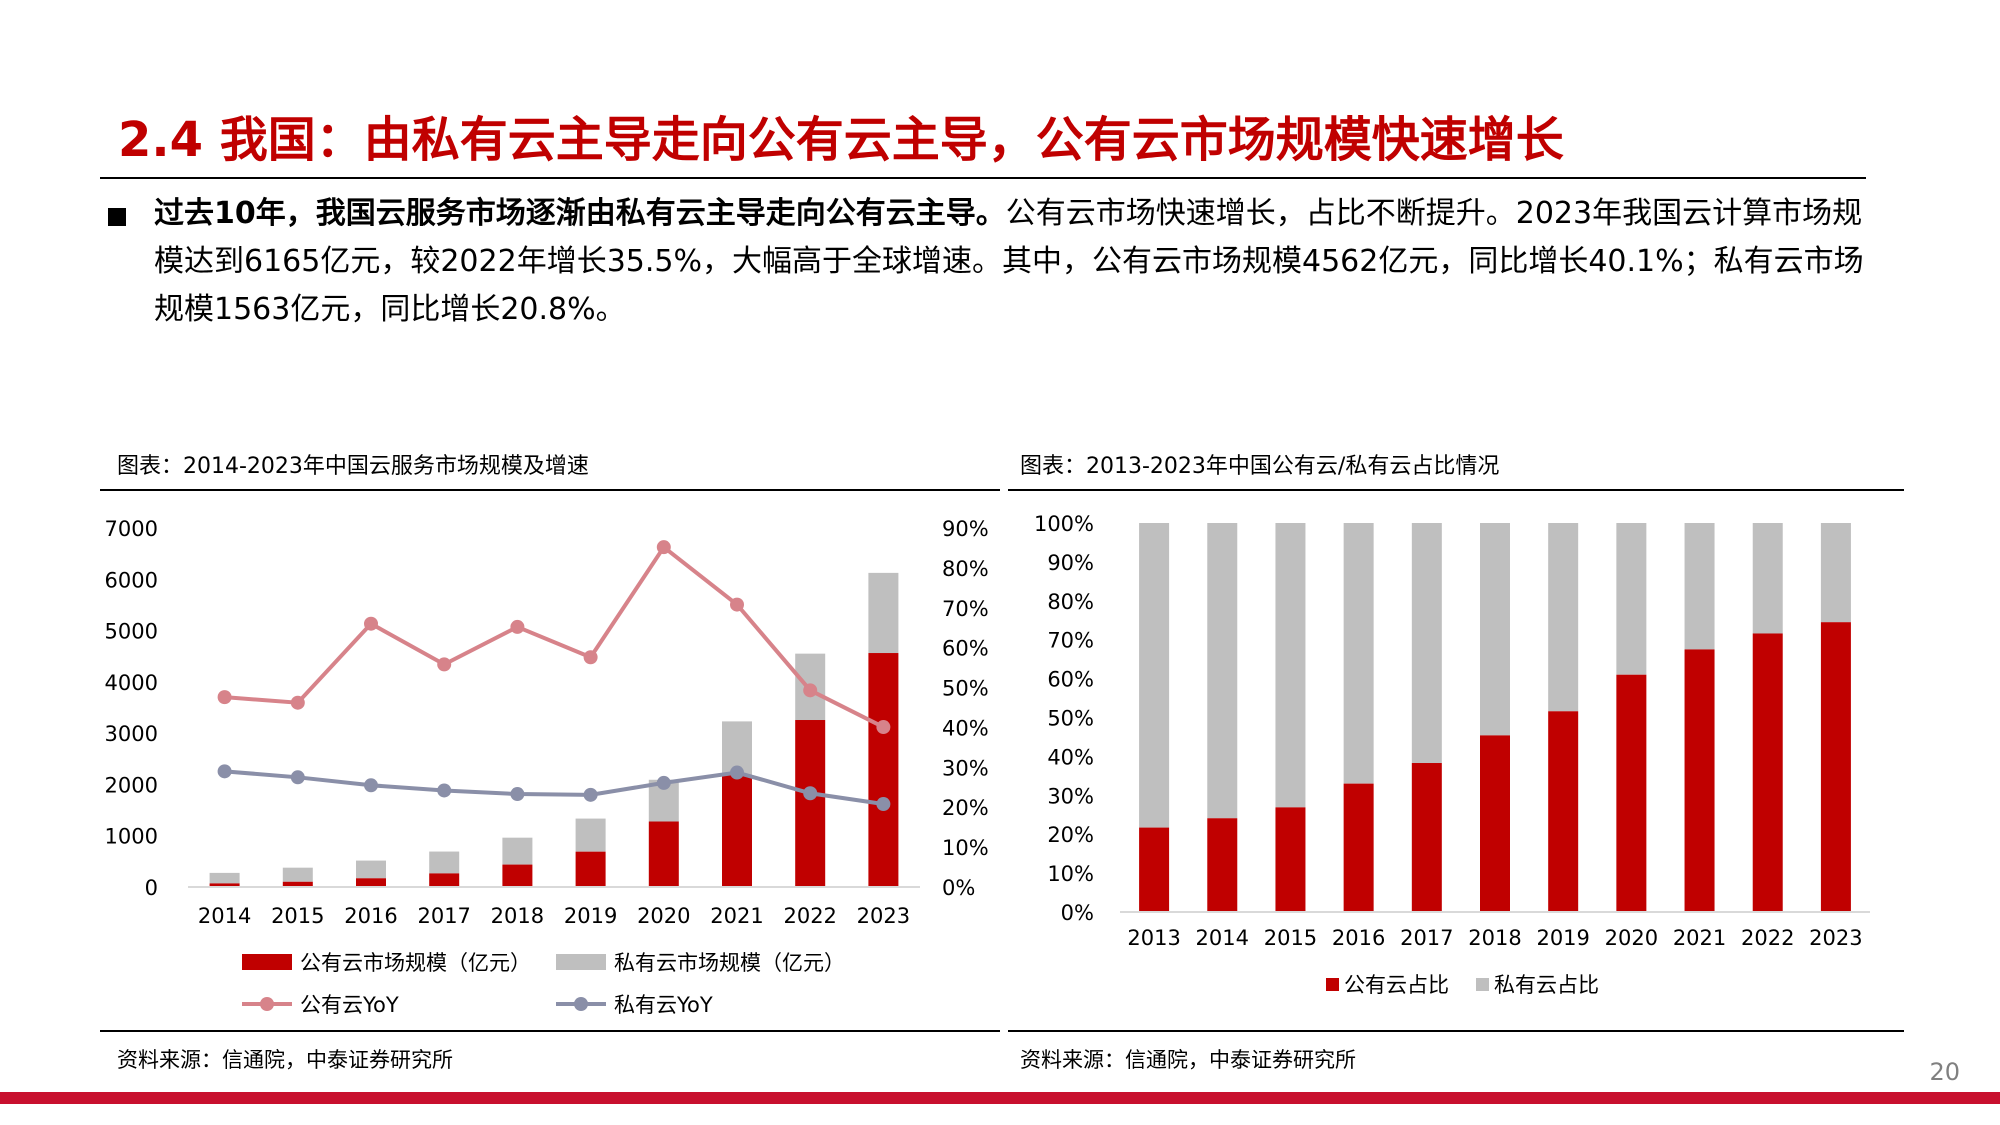  What do you see at coordinates (131, 683) in the screenshot?
I see `y-left-tick-label: 4000` at bounding box center [131, 683].